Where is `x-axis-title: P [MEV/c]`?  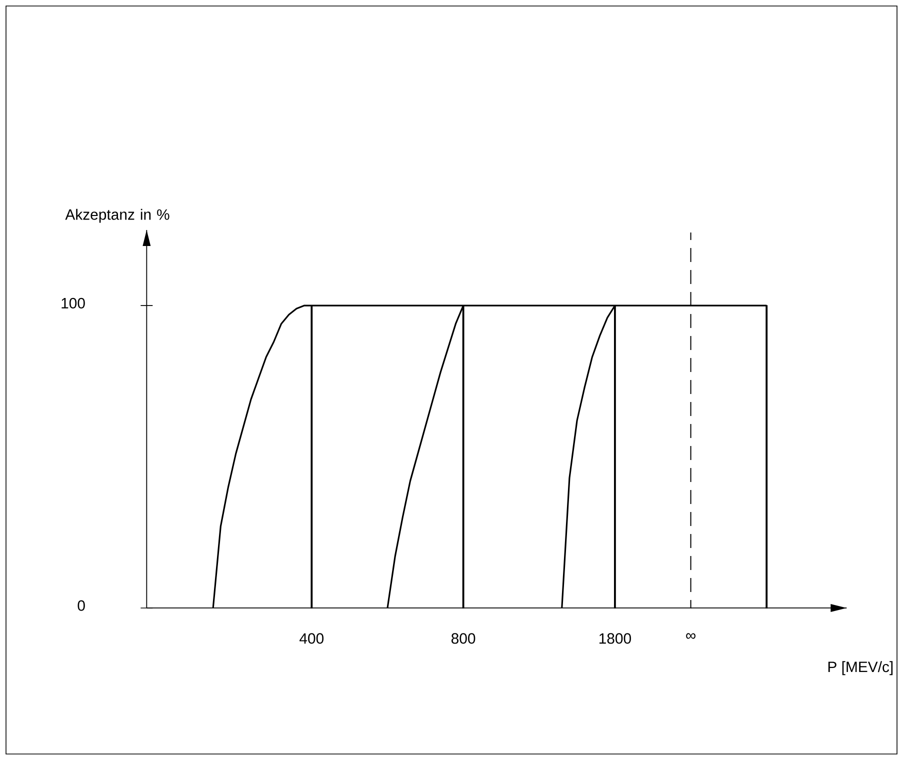
x-axis-title: P [MEV/c] is located at coordinates (860, 668).